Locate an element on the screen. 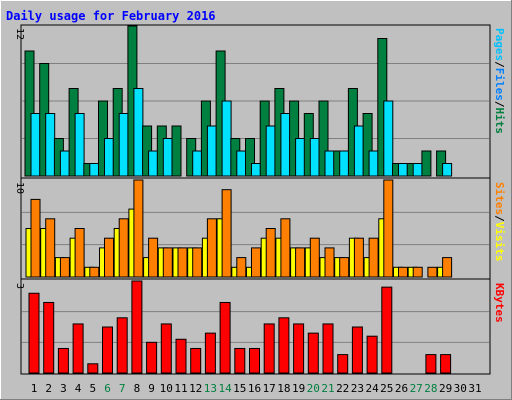 Image resolution: width=512 pixels, height=400 pixels. x-tick-label-9: 9 is located at coordinates (151, 388).